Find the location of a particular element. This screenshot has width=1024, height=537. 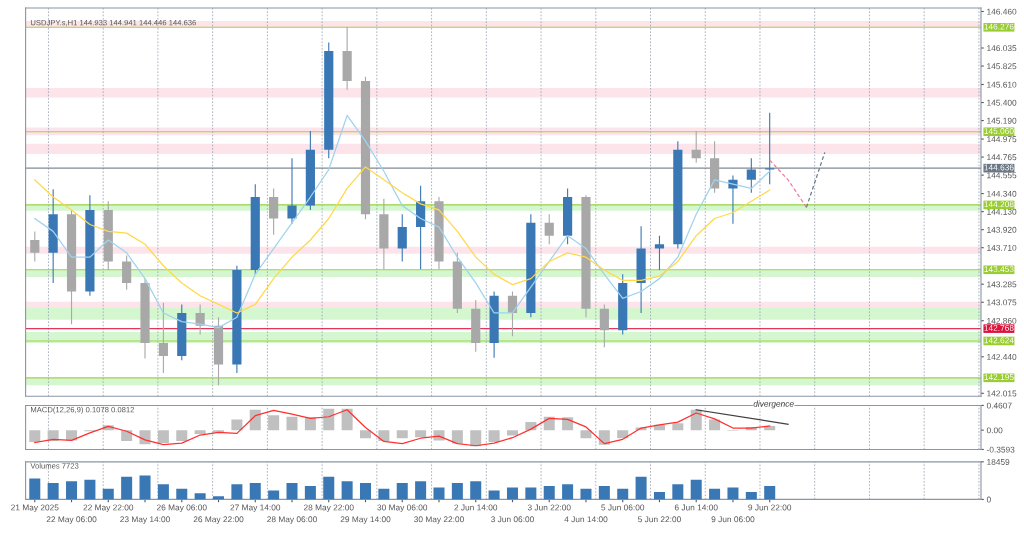

x-tick-label: 26 May 22:00 is located at coordinates (218, 520).